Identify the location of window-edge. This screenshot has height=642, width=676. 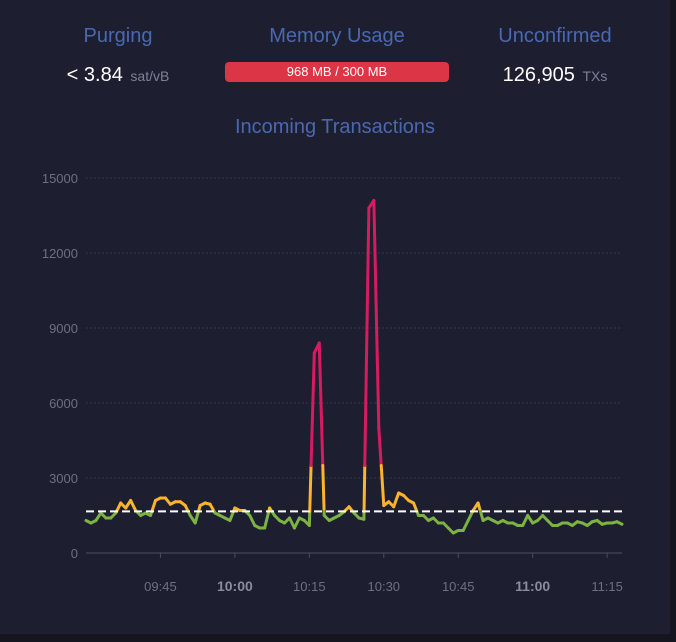
(673, 321).